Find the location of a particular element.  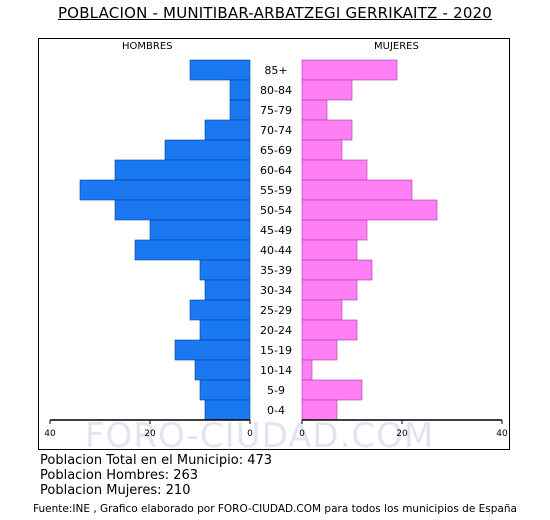

age-group-label: 85+ is located at coordinates (275, 70).